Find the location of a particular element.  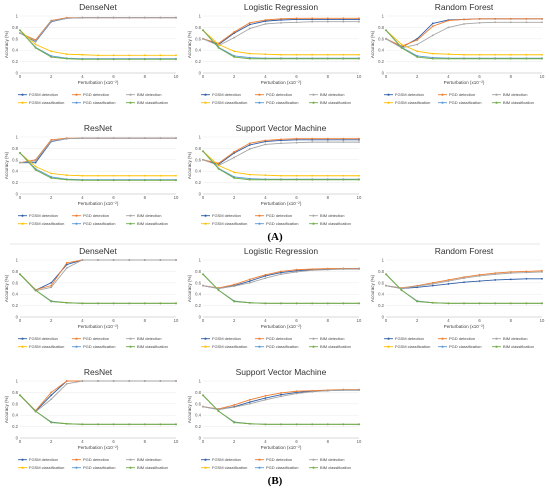

y-tick-label: 0.2 is located at coordinates (15, 305).